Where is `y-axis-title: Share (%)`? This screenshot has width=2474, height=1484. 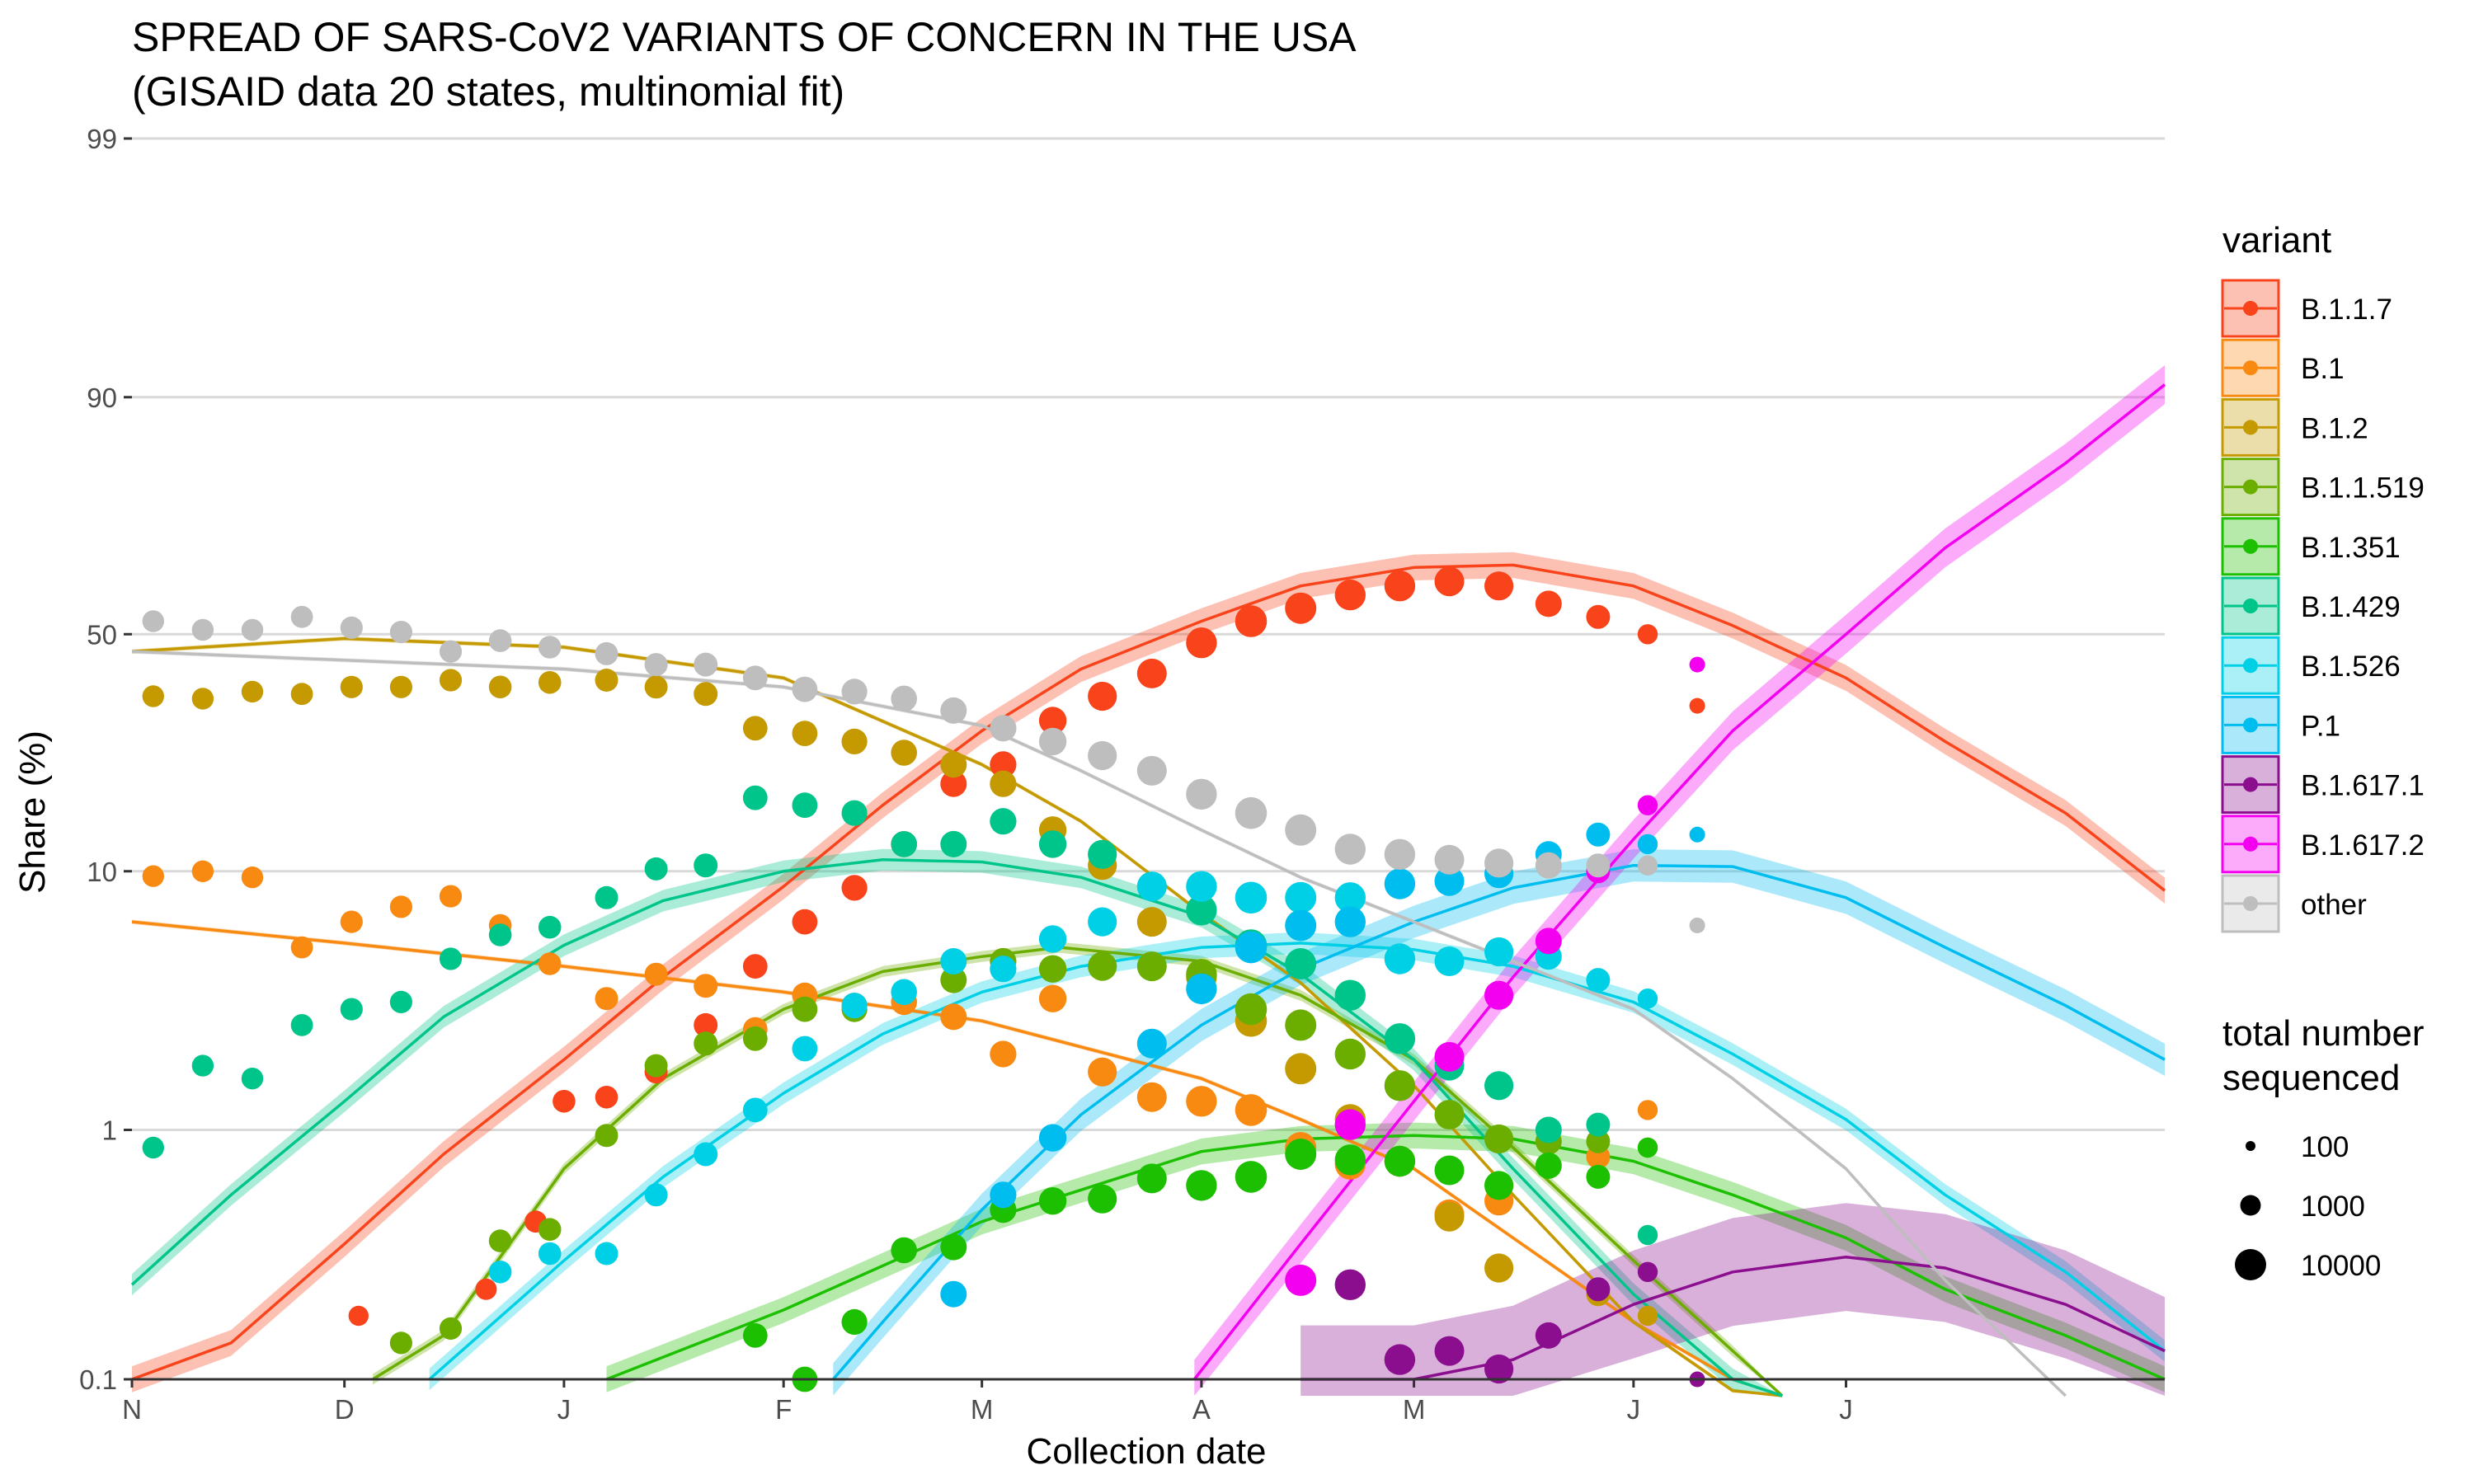 y-axis-title: Share (%) is located at coordinates (32, 812).